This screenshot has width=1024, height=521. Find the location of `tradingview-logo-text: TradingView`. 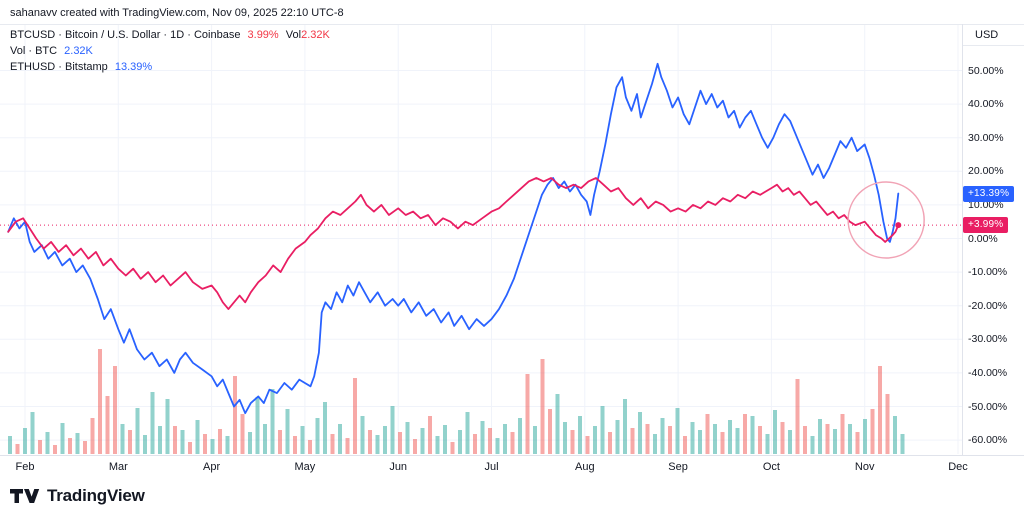

tradingview-logo-text: TradingView is located at coordinates (96, 495).